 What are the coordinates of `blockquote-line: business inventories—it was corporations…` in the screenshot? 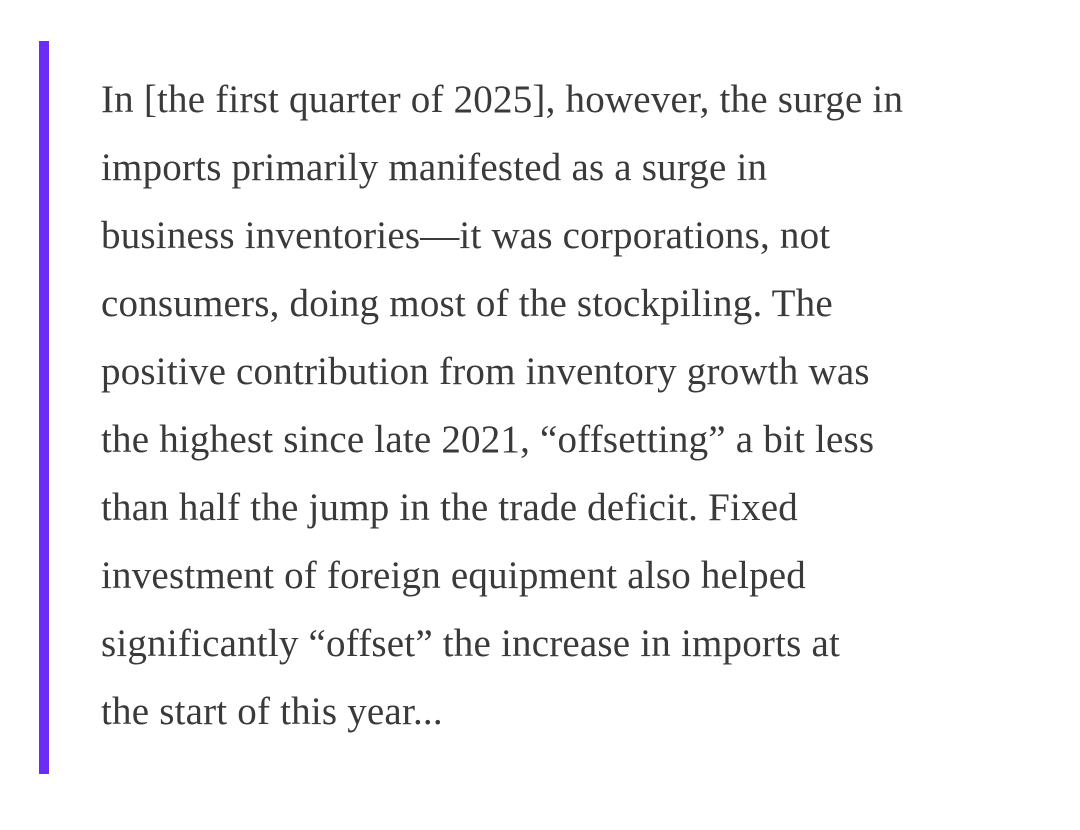 It's located at (466, 235).